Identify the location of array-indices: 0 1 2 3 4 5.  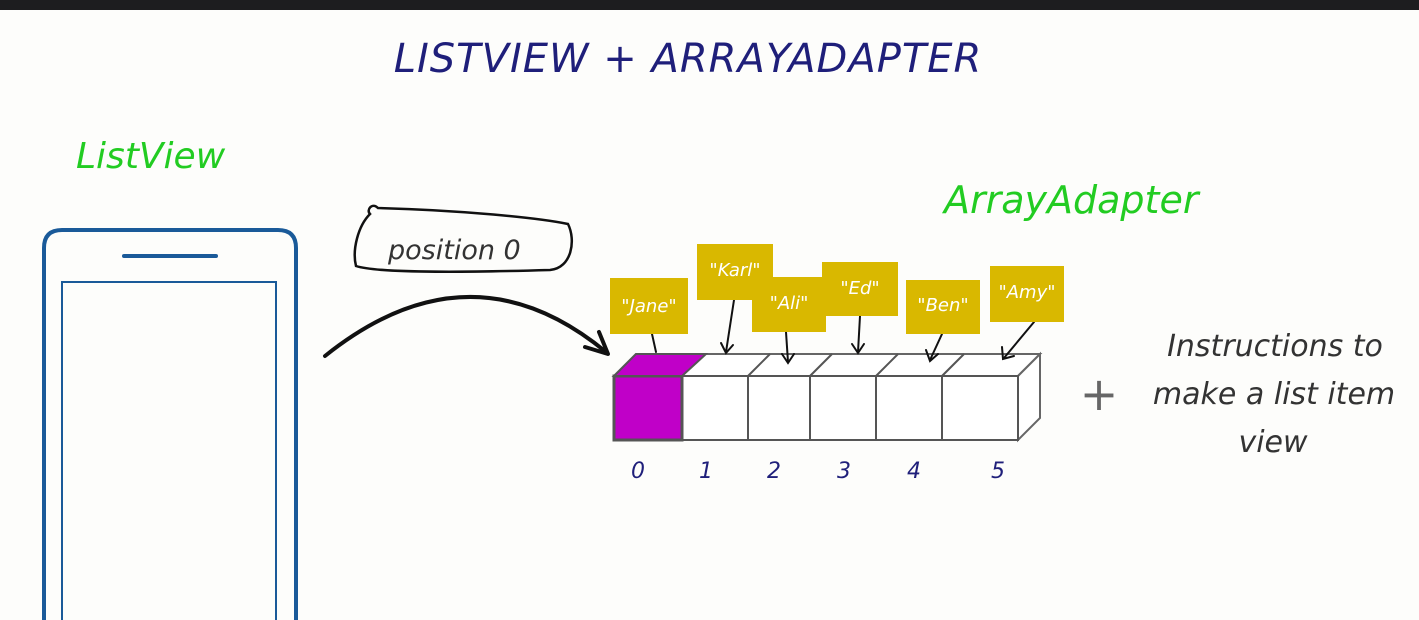
(818, 471).